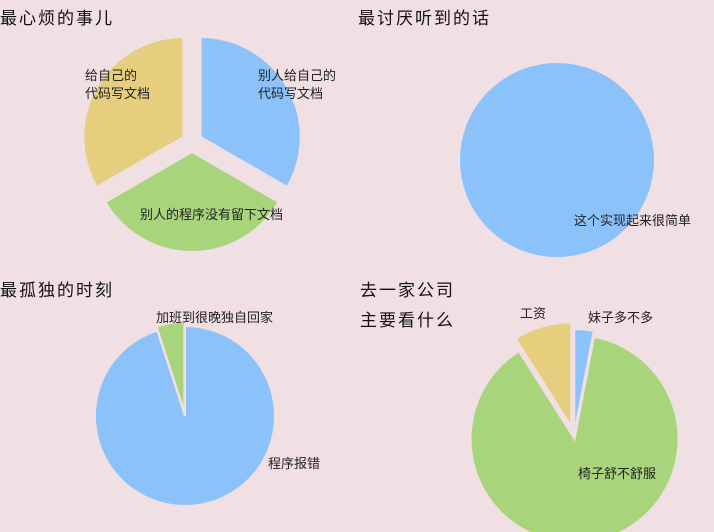 The width and height of the screenshot is (714, 532). Describe the element at coordinates (620, 318) in the screenshot. I see `chart-4-slice-1-label: 妹子多不多` at that location.